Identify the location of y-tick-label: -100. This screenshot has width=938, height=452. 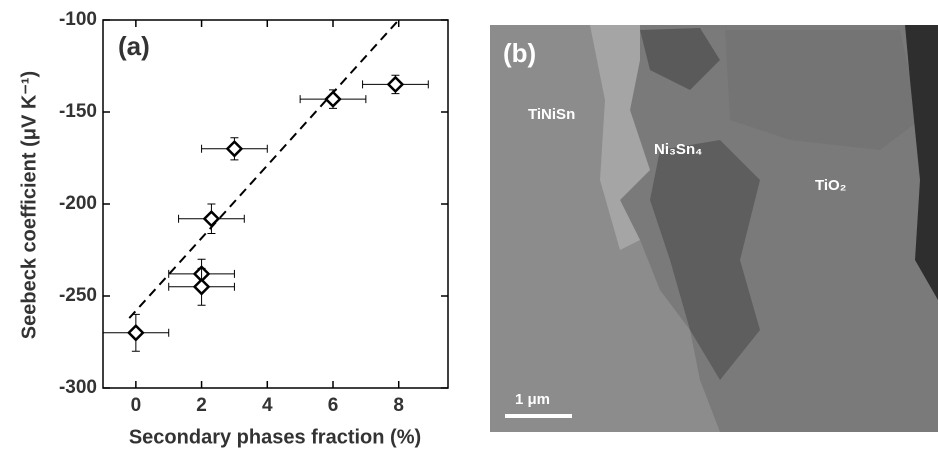
(78, 19).